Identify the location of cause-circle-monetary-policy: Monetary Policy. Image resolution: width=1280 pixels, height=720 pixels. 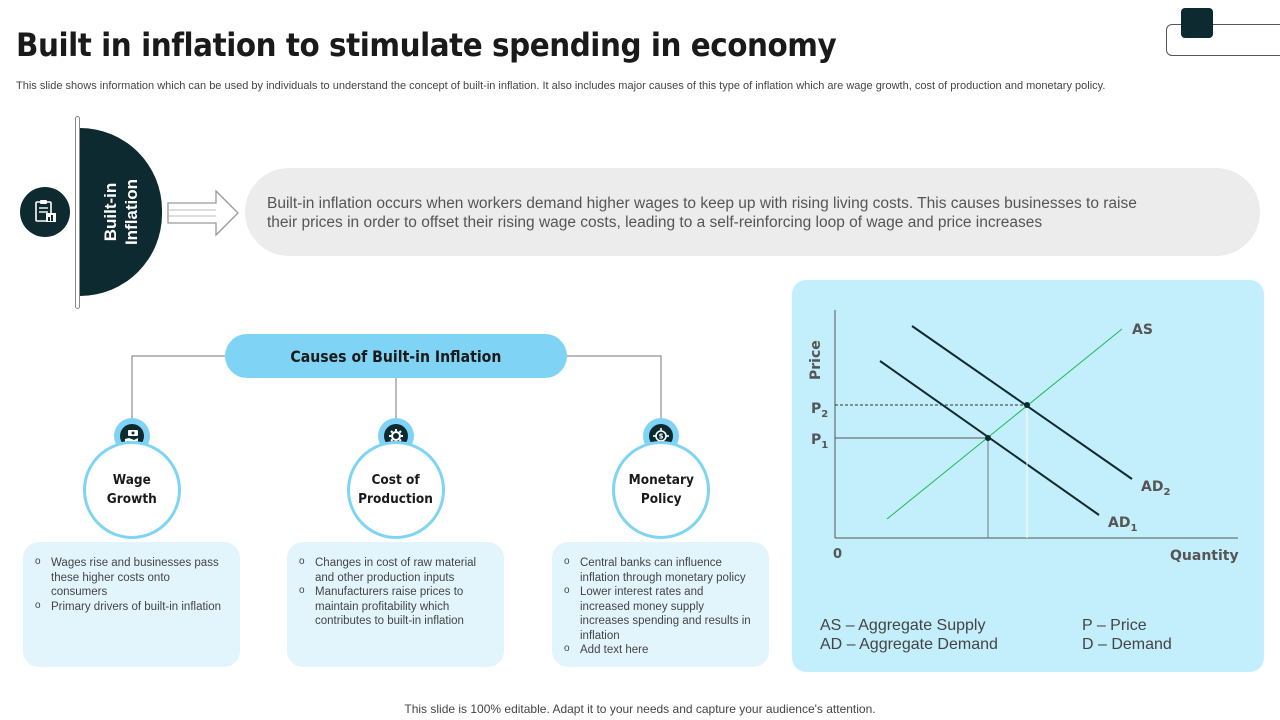
(661, 490).